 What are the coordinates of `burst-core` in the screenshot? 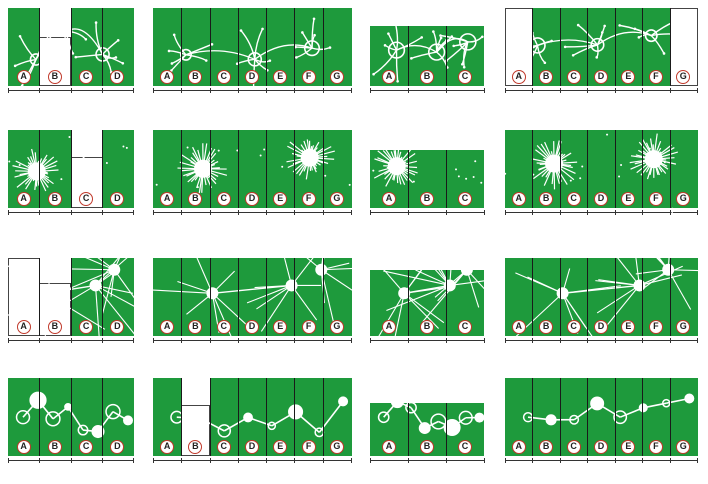 It's located at (36, 171).